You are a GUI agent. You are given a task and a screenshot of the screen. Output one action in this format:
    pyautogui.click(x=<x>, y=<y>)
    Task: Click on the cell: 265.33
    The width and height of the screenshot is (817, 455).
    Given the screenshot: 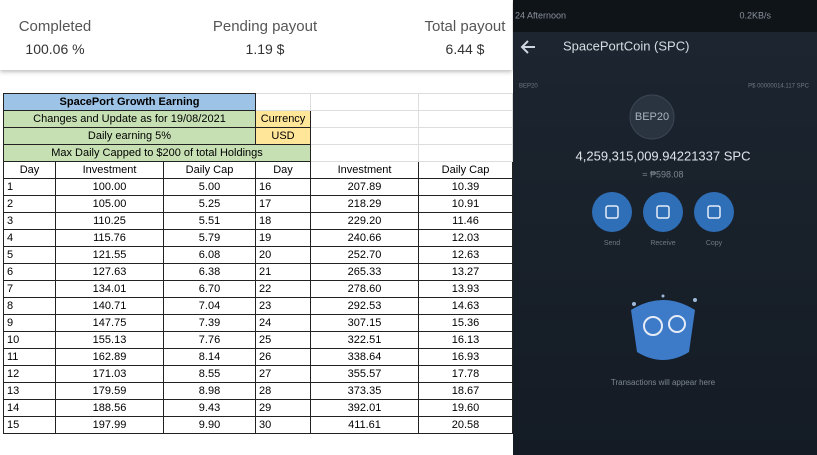 What is the action you would take?
    pyautogui.click(x=364, y=272)
    